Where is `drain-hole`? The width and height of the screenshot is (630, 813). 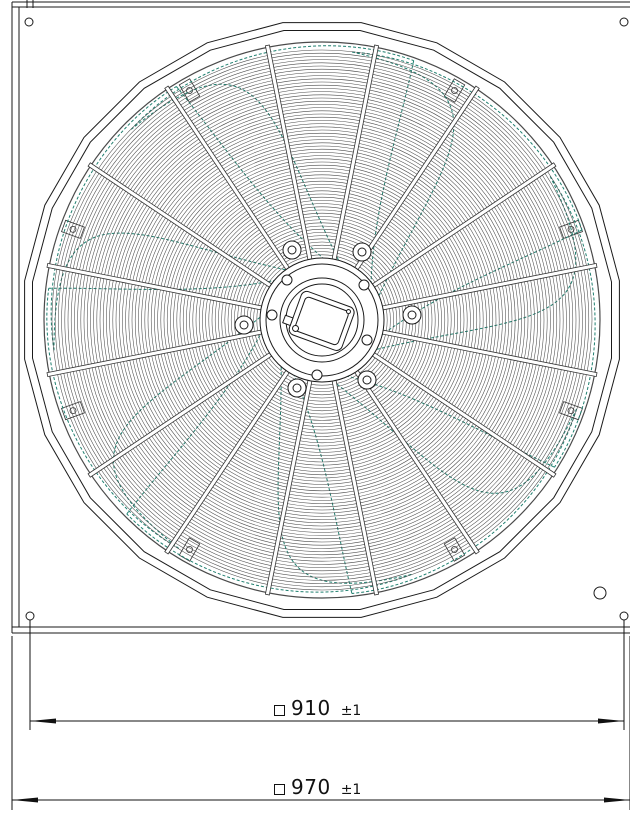
drain-hole is located at coordinates (600, 593).